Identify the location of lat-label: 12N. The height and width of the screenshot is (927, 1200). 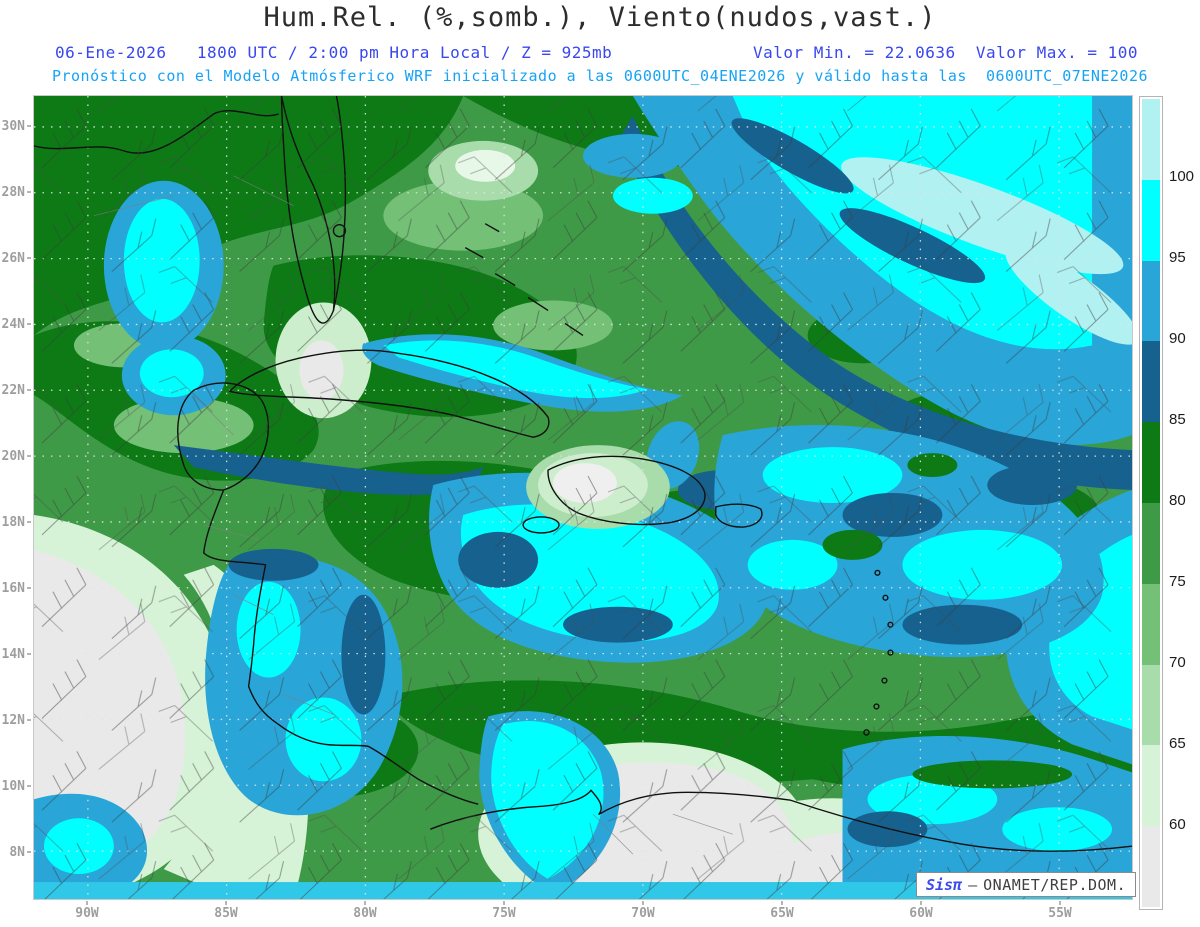
(15, 720).